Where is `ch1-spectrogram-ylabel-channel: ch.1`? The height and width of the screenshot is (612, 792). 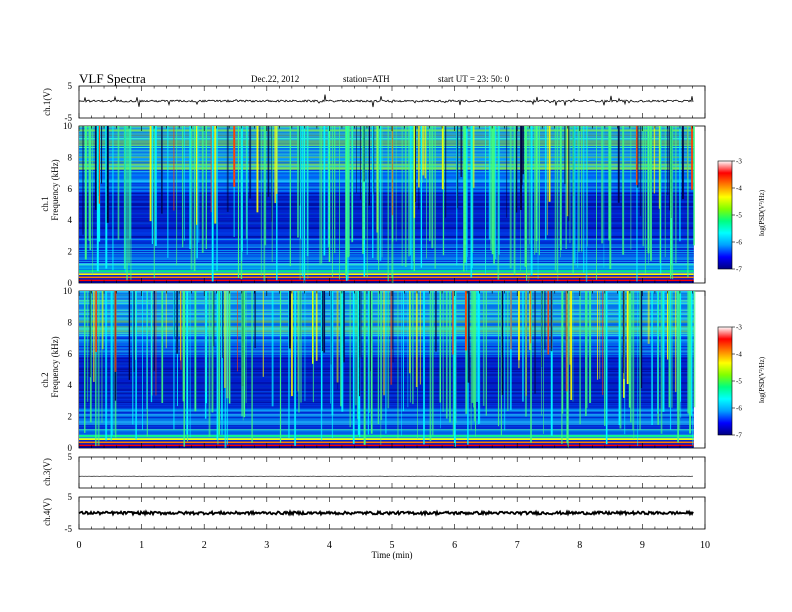
ch1-spectrogram-ylabel-channel: ch.1 is located at coordinates (45, 203).